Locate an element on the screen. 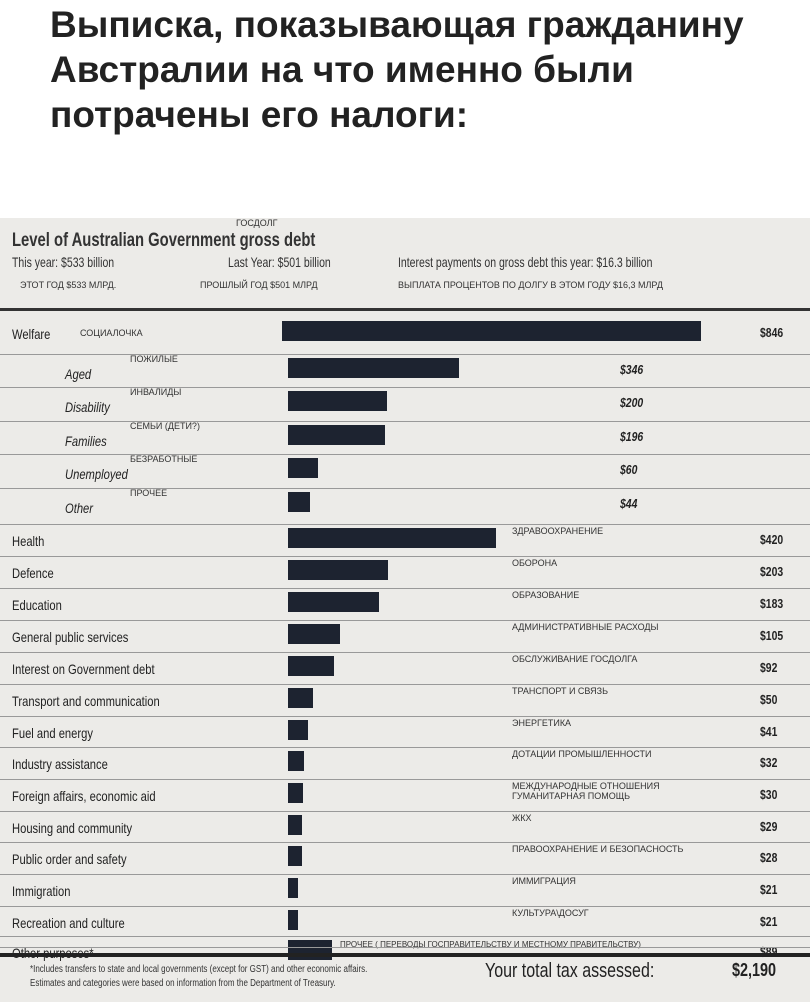 The width and height of the screenshot is (810, 1002). row-value: $846 is located at coordinates (772, 332).